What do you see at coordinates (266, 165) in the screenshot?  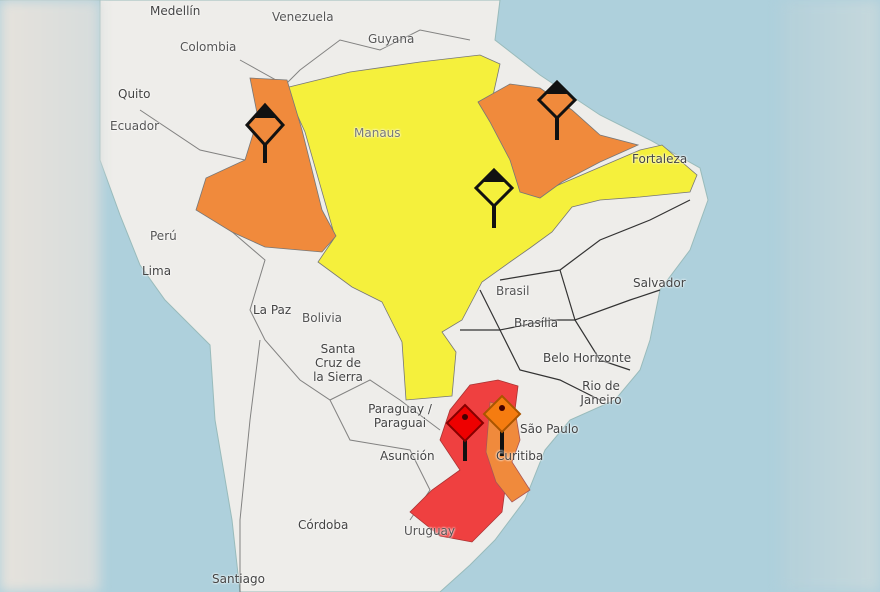 I see `alert-region-orange-west` at bounding box center [266, 165].